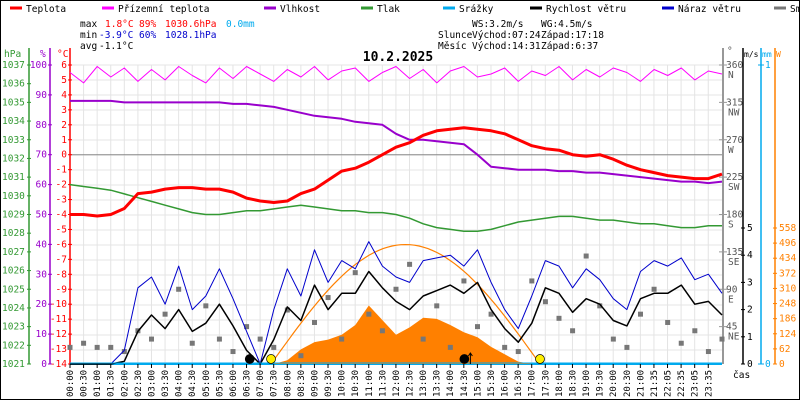 This screenshot has height=400, width=800. What do you see at coordinates (573, 383) in the screenshot?
I see `x-tick-label: 18:30` at bounding box center [573, 383].